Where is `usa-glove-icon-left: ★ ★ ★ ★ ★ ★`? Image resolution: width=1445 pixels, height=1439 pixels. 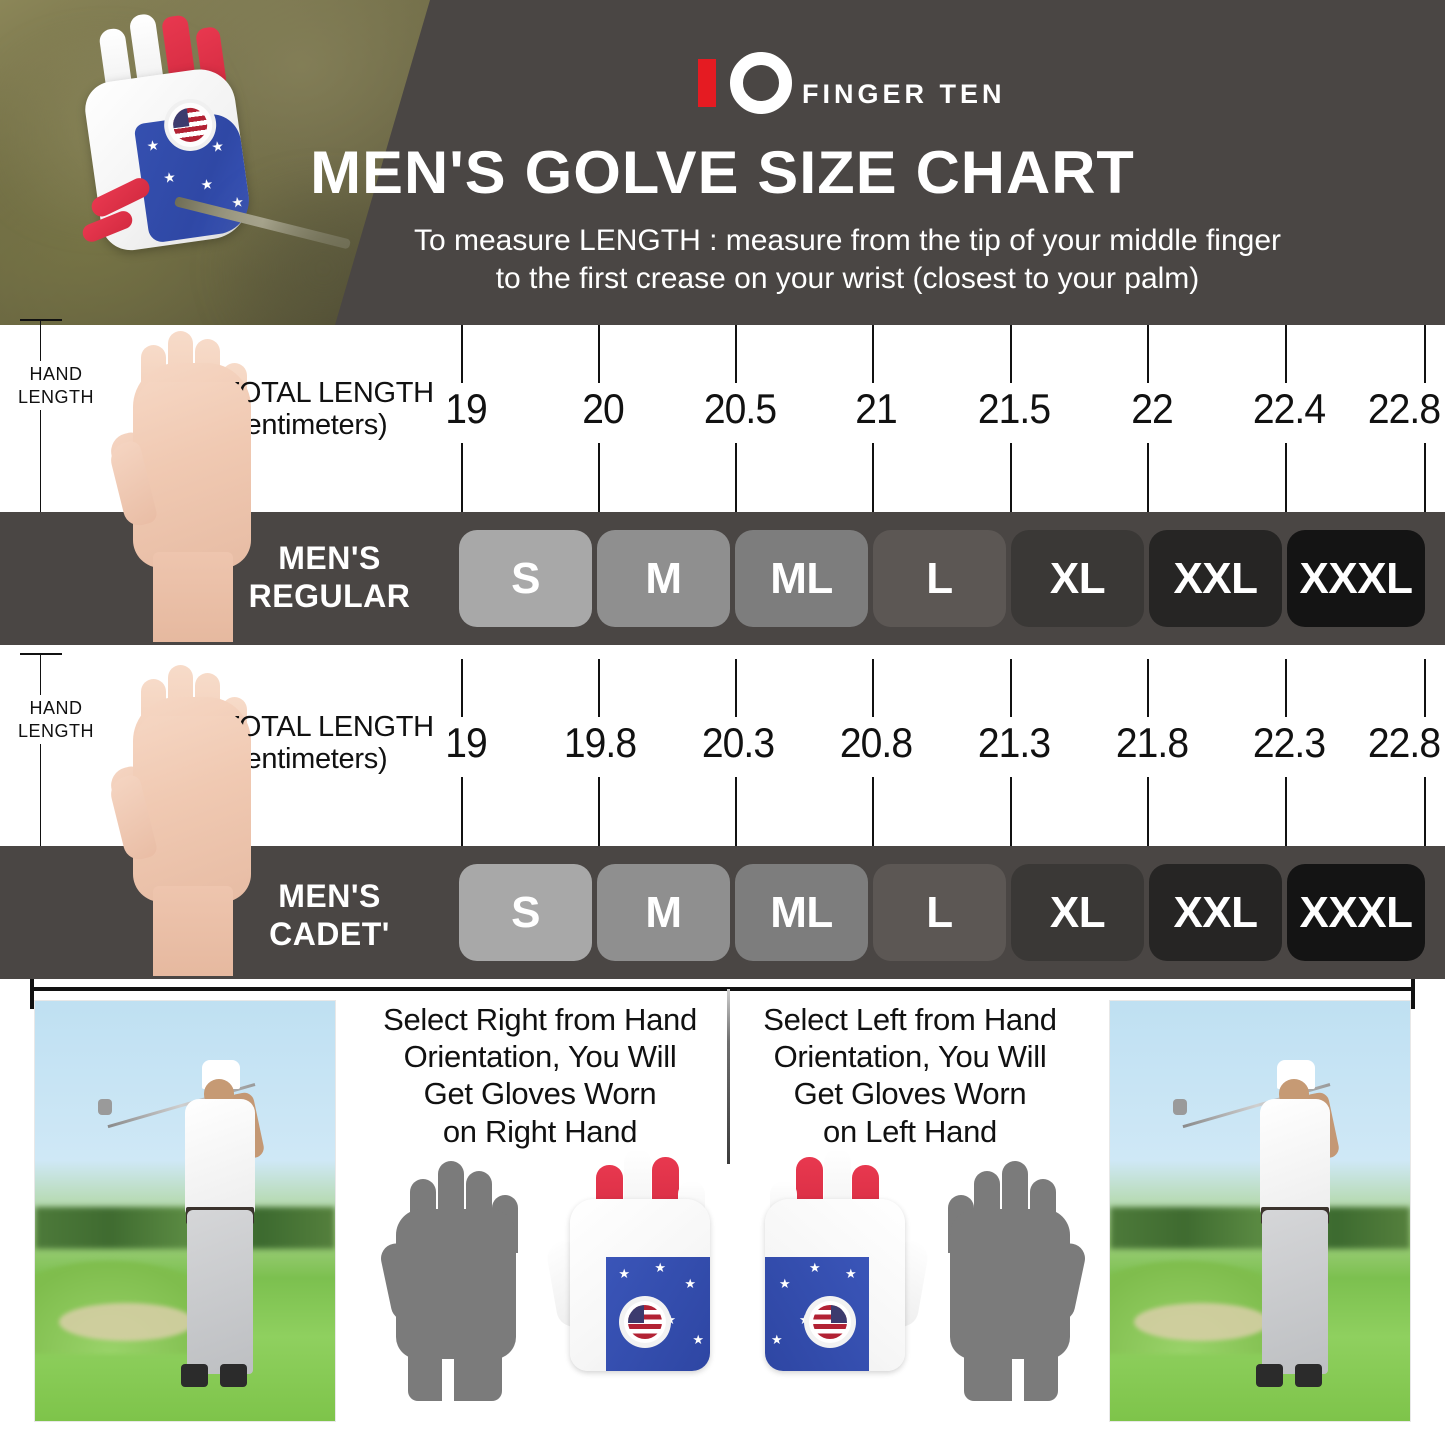 usa-glove-icon-left: ★ ★ ★ ★ ★ ★ is located at coordinates (839, 1275).